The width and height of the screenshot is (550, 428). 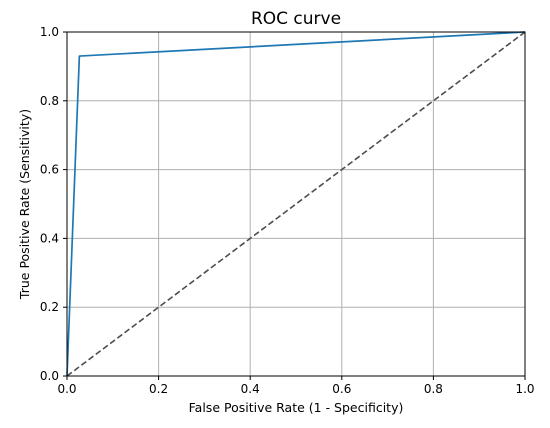 I want to click on y-axis-label: True Positive Rate (Sensitivity), so click(x=24, y=204).